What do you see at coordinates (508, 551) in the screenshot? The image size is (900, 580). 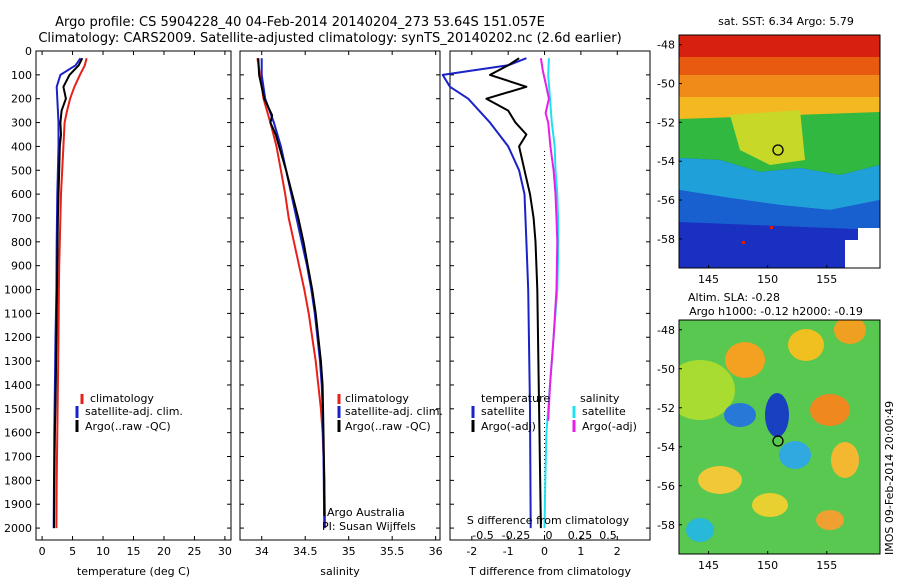 I see `x-tick-label: -1` at bounding box center [508, 551].